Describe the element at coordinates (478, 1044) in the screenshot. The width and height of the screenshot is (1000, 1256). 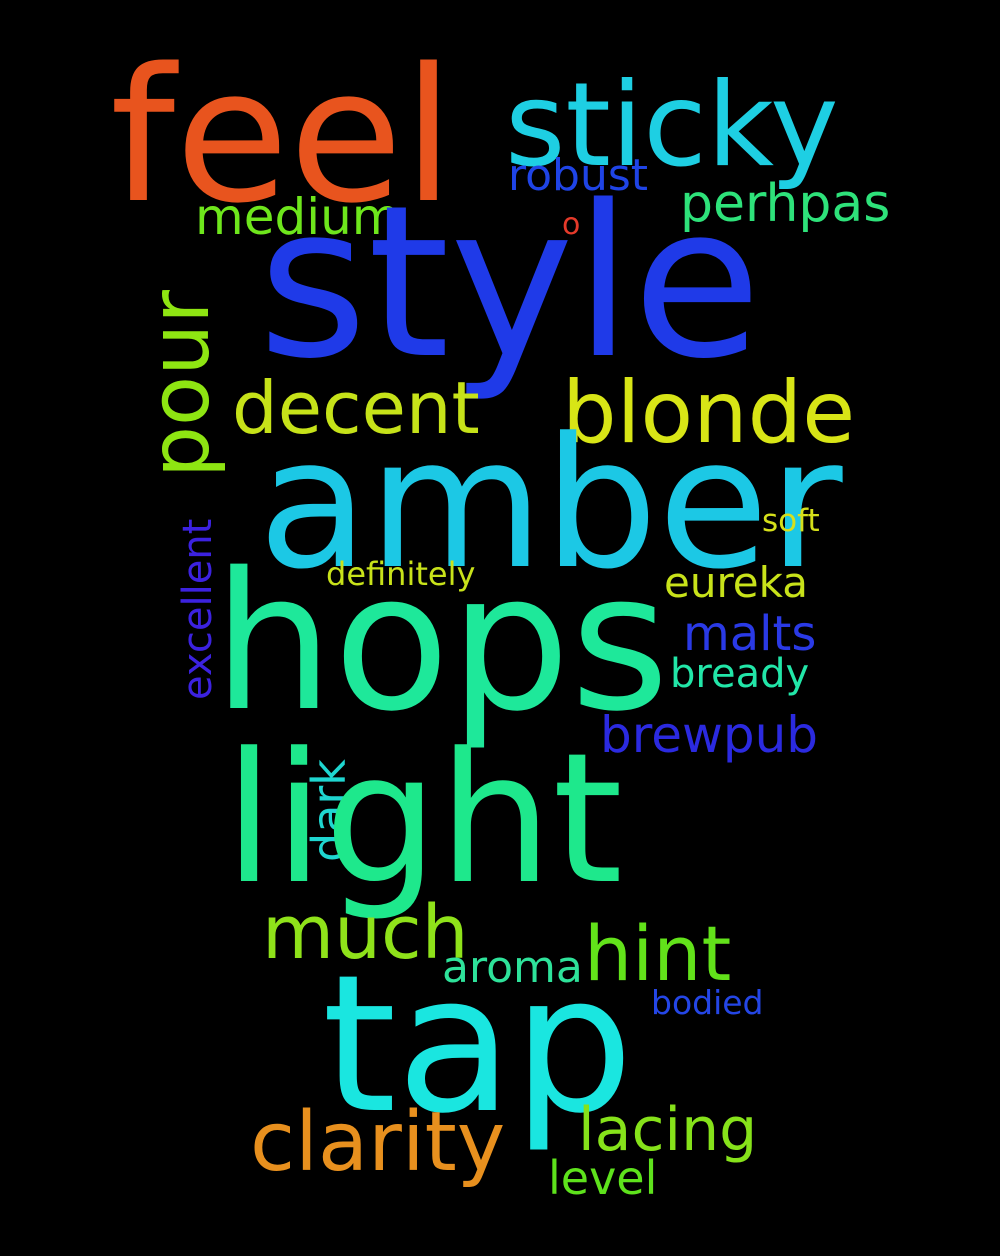
I see `word-tap: tap` at that location.